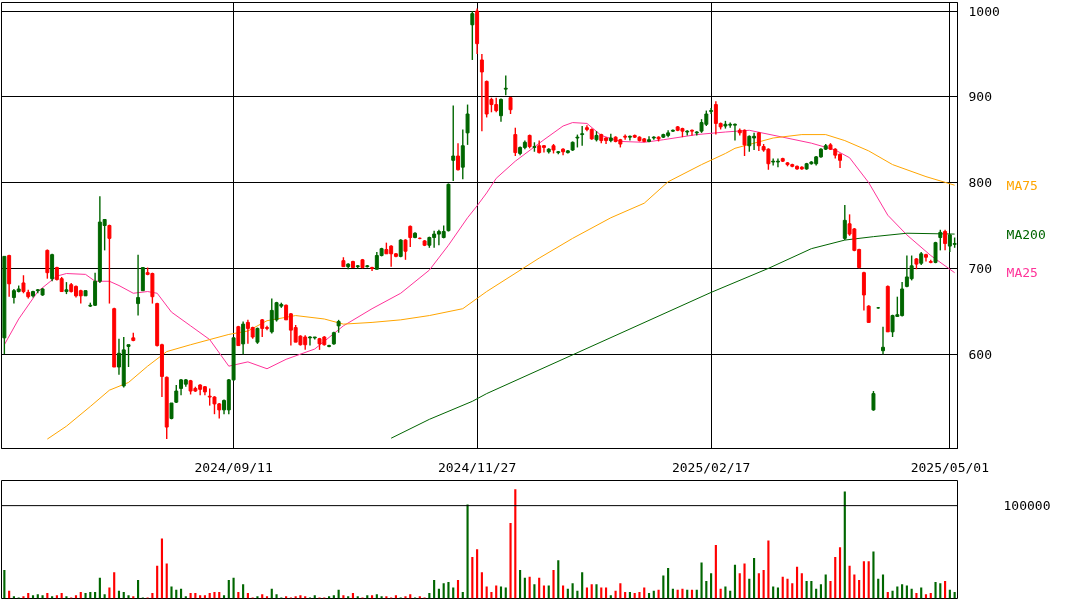  I want to click on text: 100000, so click(1027, 506).